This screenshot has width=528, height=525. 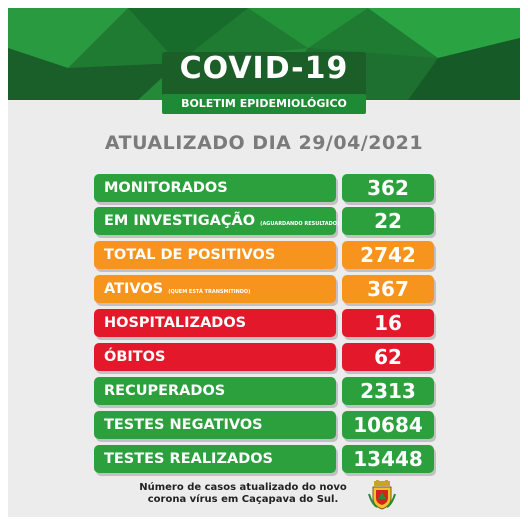 I want to click on row-testes-negativos: TESTES NEGATIVOS 10684, so click(x=264, y=425).